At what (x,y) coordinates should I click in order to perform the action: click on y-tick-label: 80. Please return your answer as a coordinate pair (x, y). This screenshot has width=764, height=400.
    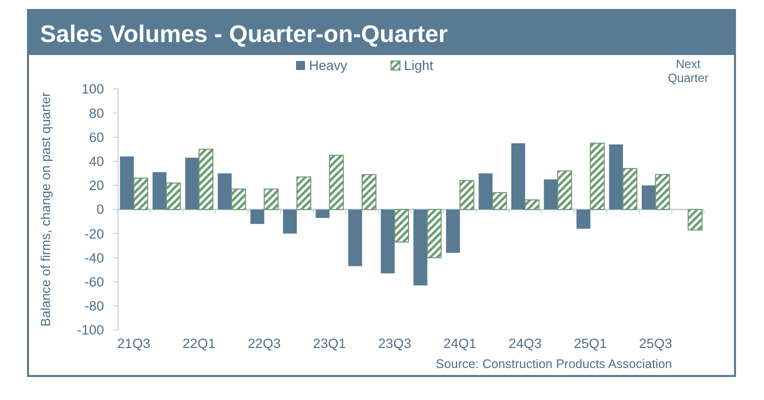
    Looking at the image, I should click on (96, 113).